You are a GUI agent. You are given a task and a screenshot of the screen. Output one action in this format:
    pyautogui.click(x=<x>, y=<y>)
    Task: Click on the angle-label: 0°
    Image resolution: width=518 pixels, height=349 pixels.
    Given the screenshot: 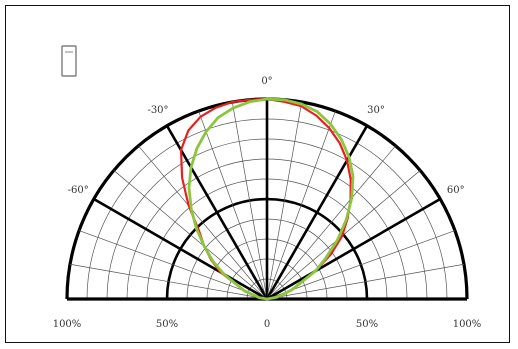 What is the action you would take?
    pyautogui.click(x=266, y=81)
    